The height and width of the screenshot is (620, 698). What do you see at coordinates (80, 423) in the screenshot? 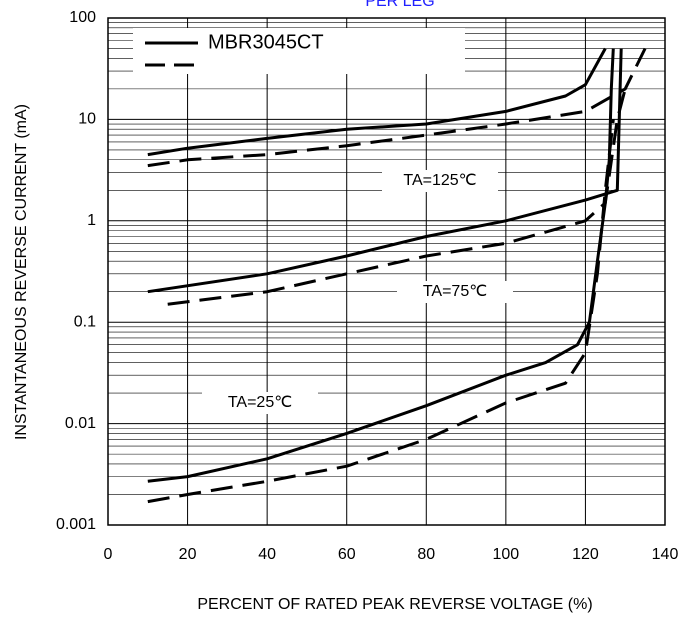
I see `y-tick-label: 0.01` at bounding box center [80, 423].